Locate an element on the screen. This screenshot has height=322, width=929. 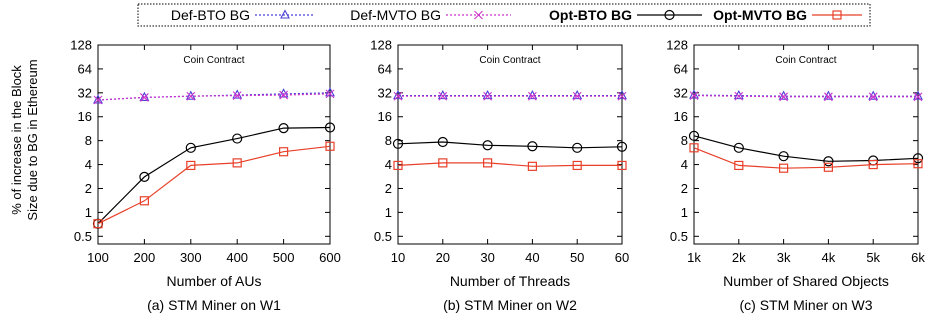
x-axis-label: Number of AUs is located at coordinates (214, 281).